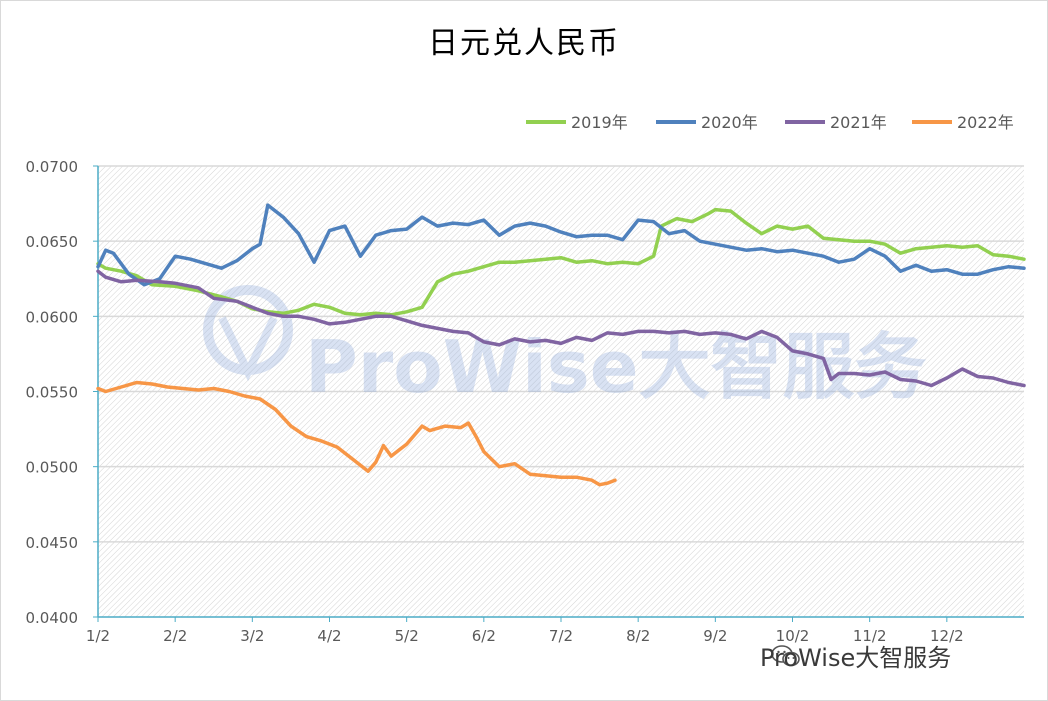 The width and height of the screenshot is (1048, 701). I want to click on x-tick-label: 10/2, so click(793, 636).